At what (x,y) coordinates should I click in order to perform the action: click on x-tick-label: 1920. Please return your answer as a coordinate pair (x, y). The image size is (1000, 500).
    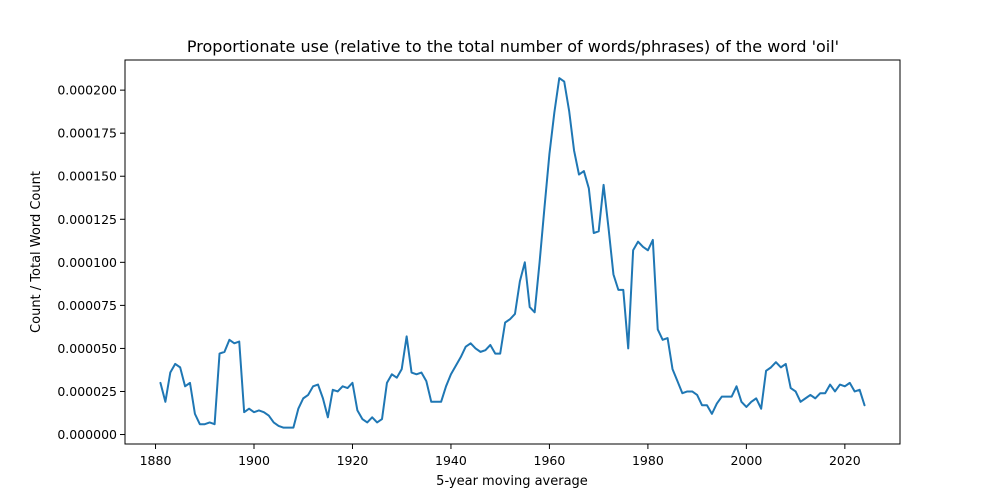
    Looking at the image, I should click on (353, 460).